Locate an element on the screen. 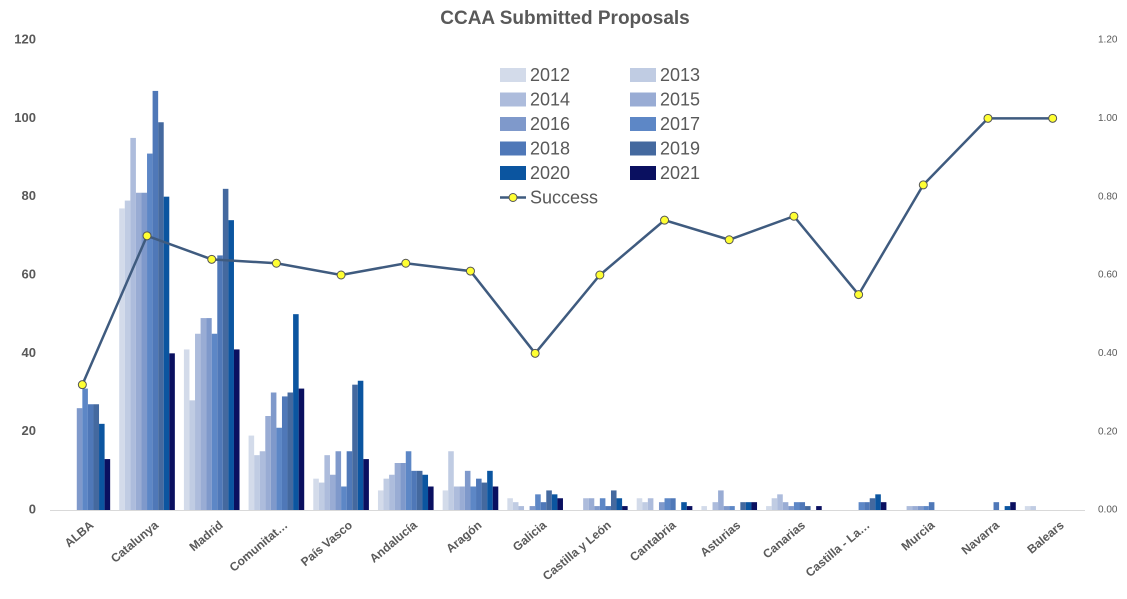 This screenshot has height=599, width=1127. x-tick-label: Madrid is located at coordinates (206, 536).